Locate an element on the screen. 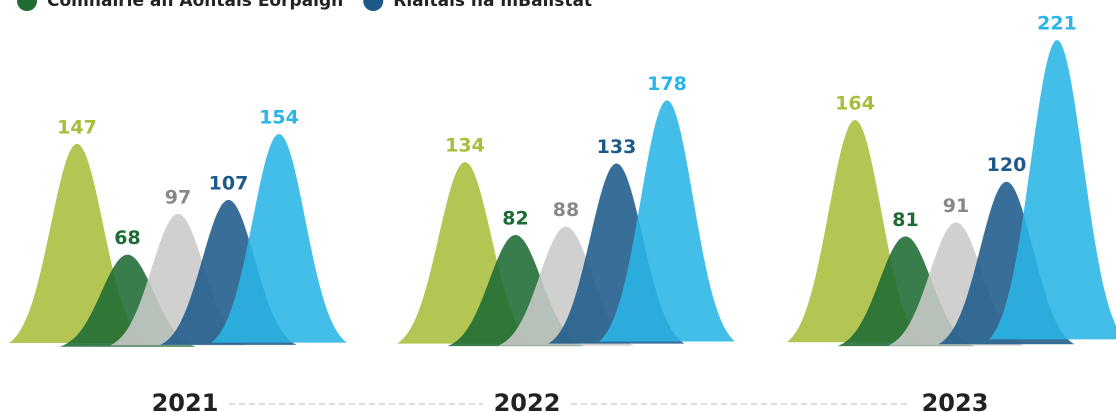 The width and height of the screenshot is (1116, 412). value-label: 91 is located at coordinates (956, 206).